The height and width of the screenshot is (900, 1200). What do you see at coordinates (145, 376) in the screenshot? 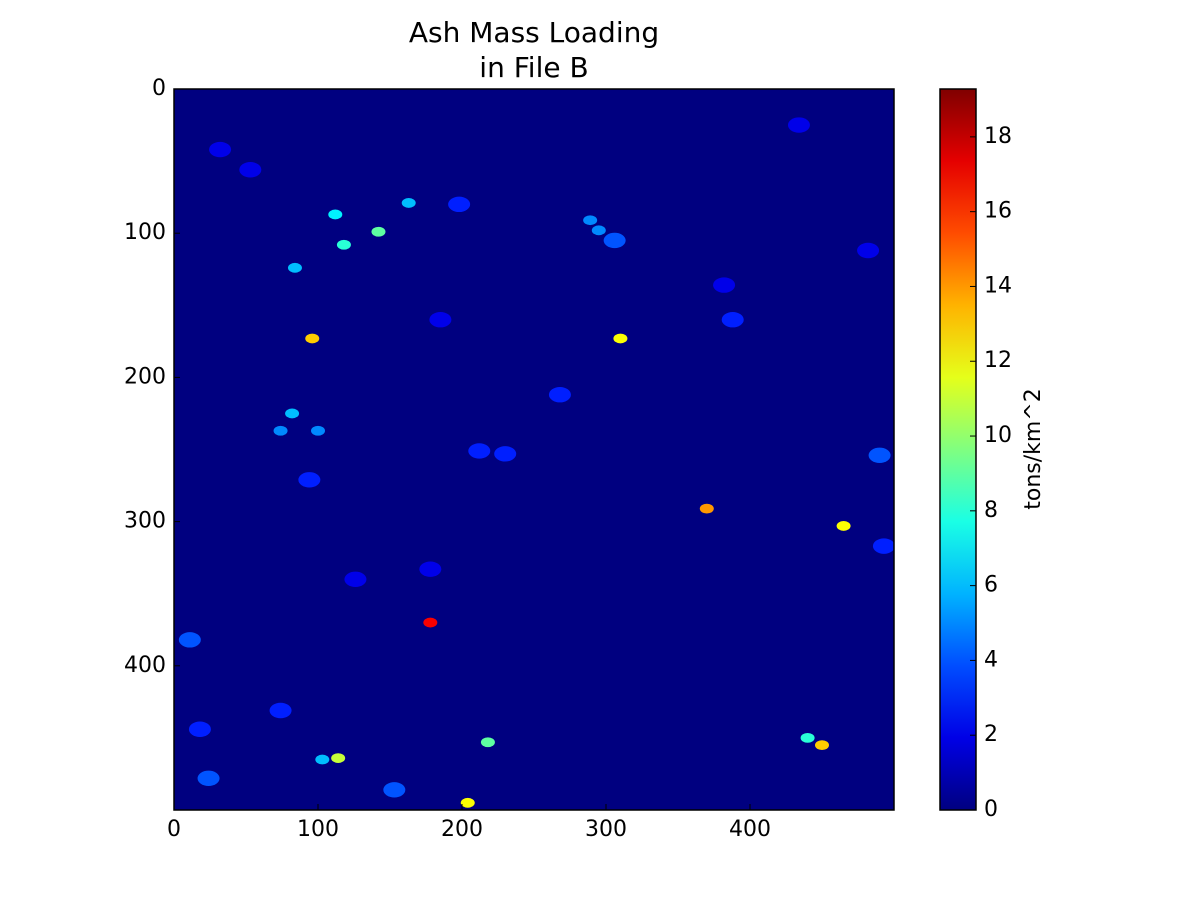
I see `y-tick-label: 200` at bounding box center [145, 376].